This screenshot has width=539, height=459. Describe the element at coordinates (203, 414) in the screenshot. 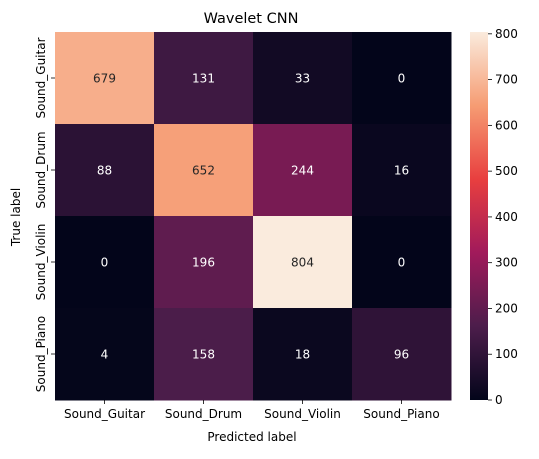

I see `x-tick-label: Sound_Drum` at that location.